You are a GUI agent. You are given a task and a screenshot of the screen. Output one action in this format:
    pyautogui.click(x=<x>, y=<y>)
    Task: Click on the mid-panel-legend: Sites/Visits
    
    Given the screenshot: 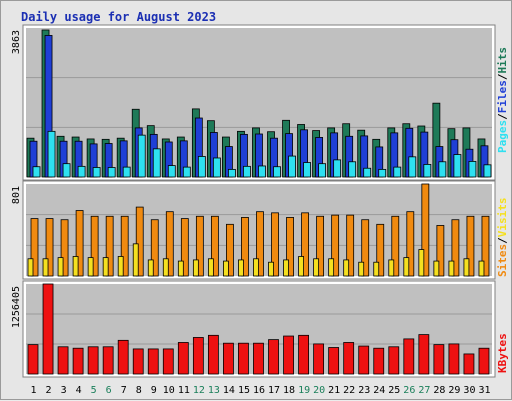 What is the action you would take?
    pyautogui.click(x=502, y=238)
    